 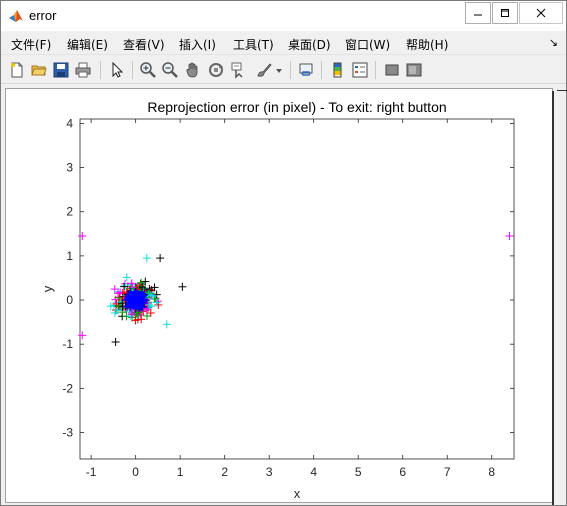 I want to click on menu-window: 窗口(W), so click(x=368, y=45).